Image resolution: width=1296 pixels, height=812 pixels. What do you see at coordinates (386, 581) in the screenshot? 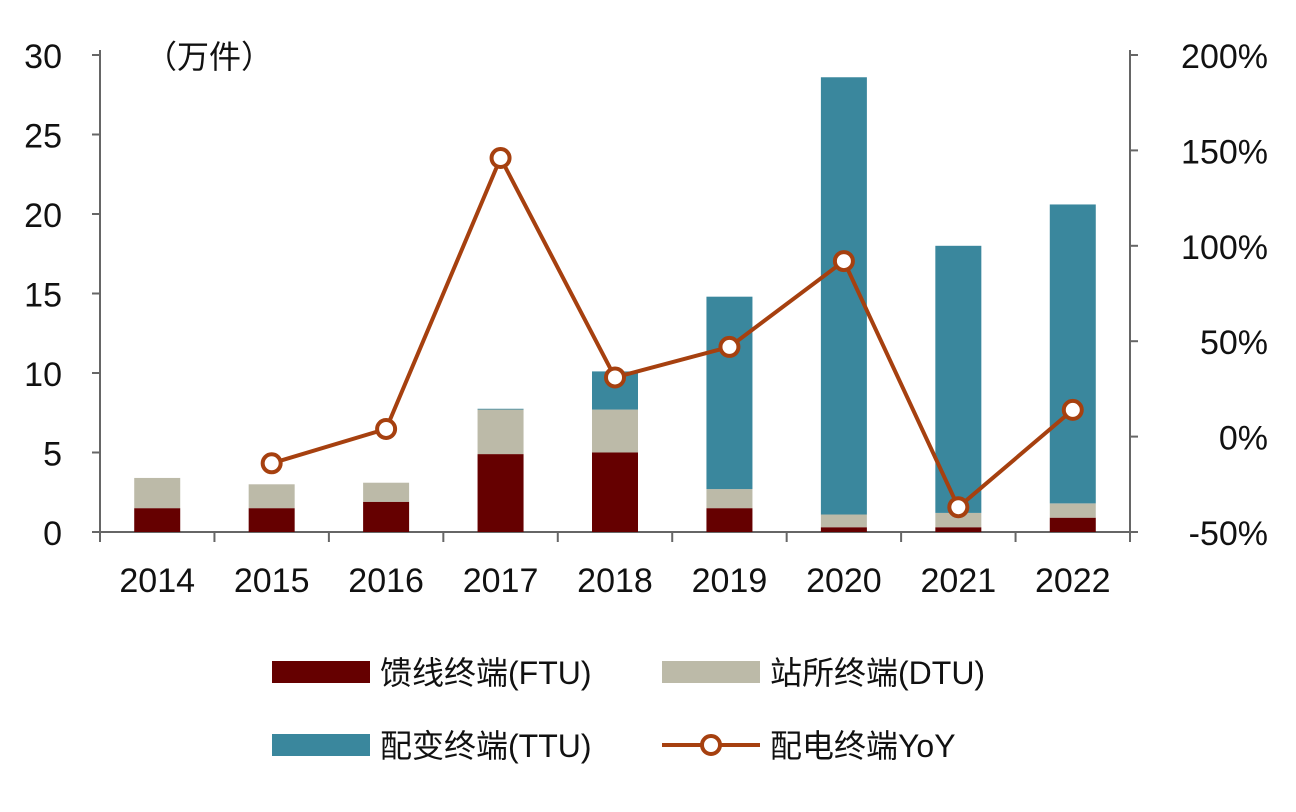
I see `x-tick-label: 2016` at bounding box center [386, 581].